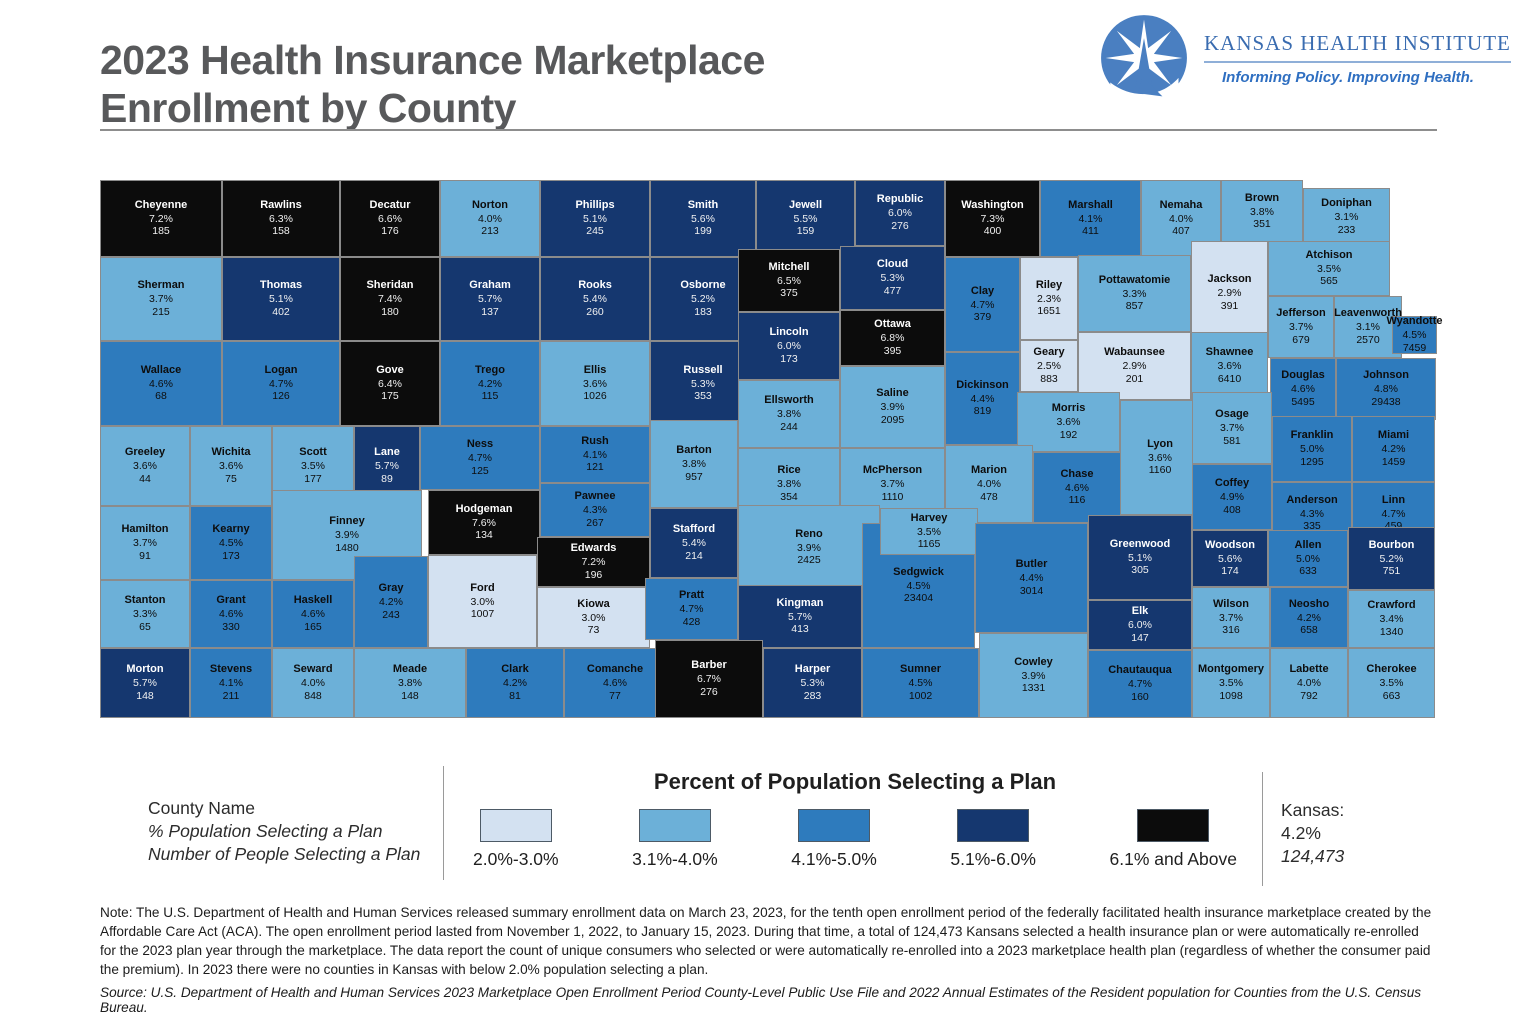 This screenshot has width=1536, height=1021. I want to click on county-chautauqua: Chautauqua 4.7% 160, so click(1140, 684).